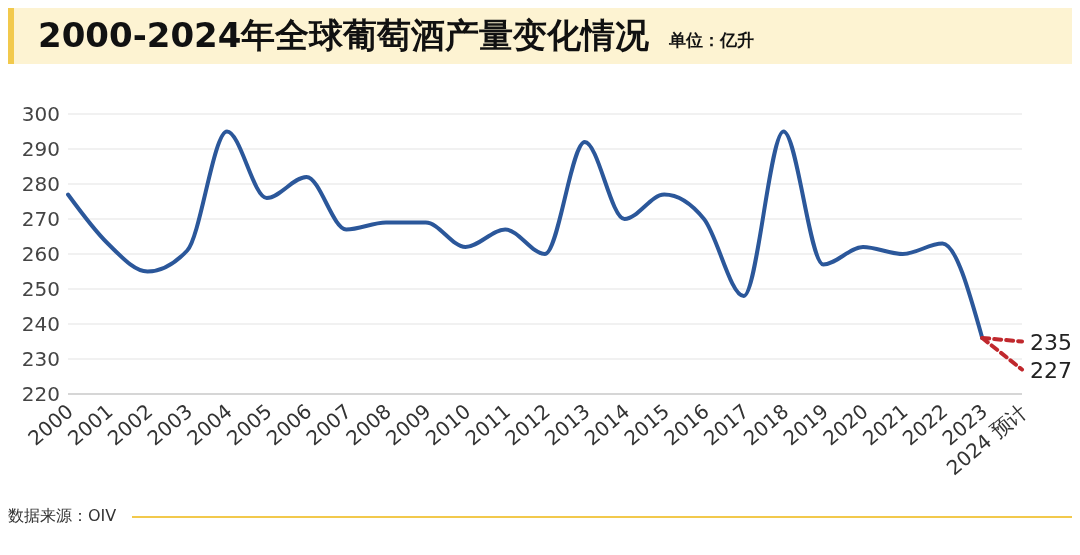 This screenshot has width=1080, height=555. Describe the element at coordinates (1051, 342) in the screenshot. I see `data-label: 235` at that location.